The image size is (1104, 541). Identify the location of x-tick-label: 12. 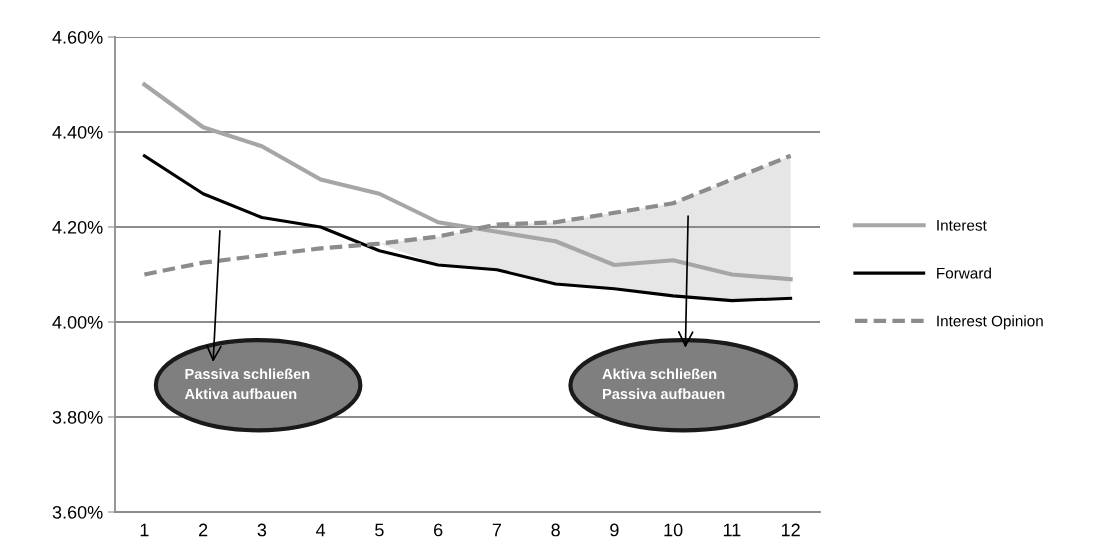
(790, 530).